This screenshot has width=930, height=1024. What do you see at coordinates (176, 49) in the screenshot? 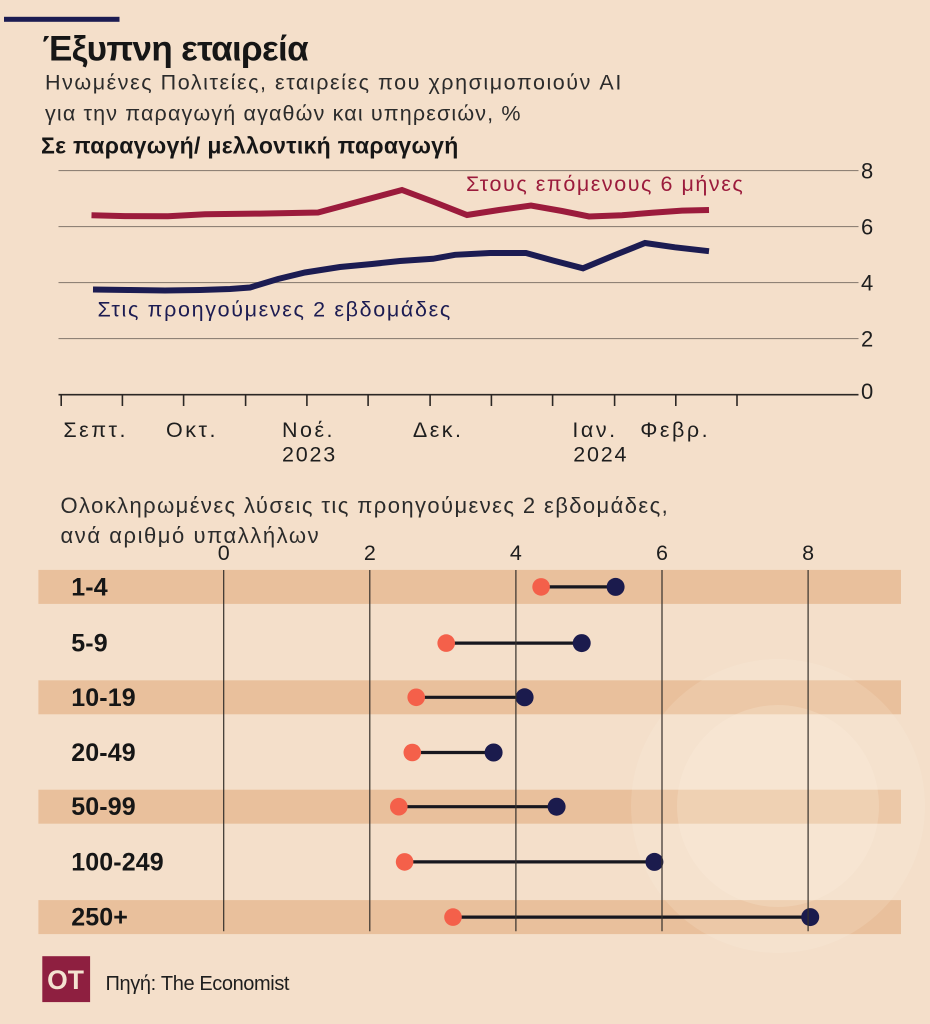
I see `svg-text: Έξυπνη εταιρεία` at bounding box center [176, 49].